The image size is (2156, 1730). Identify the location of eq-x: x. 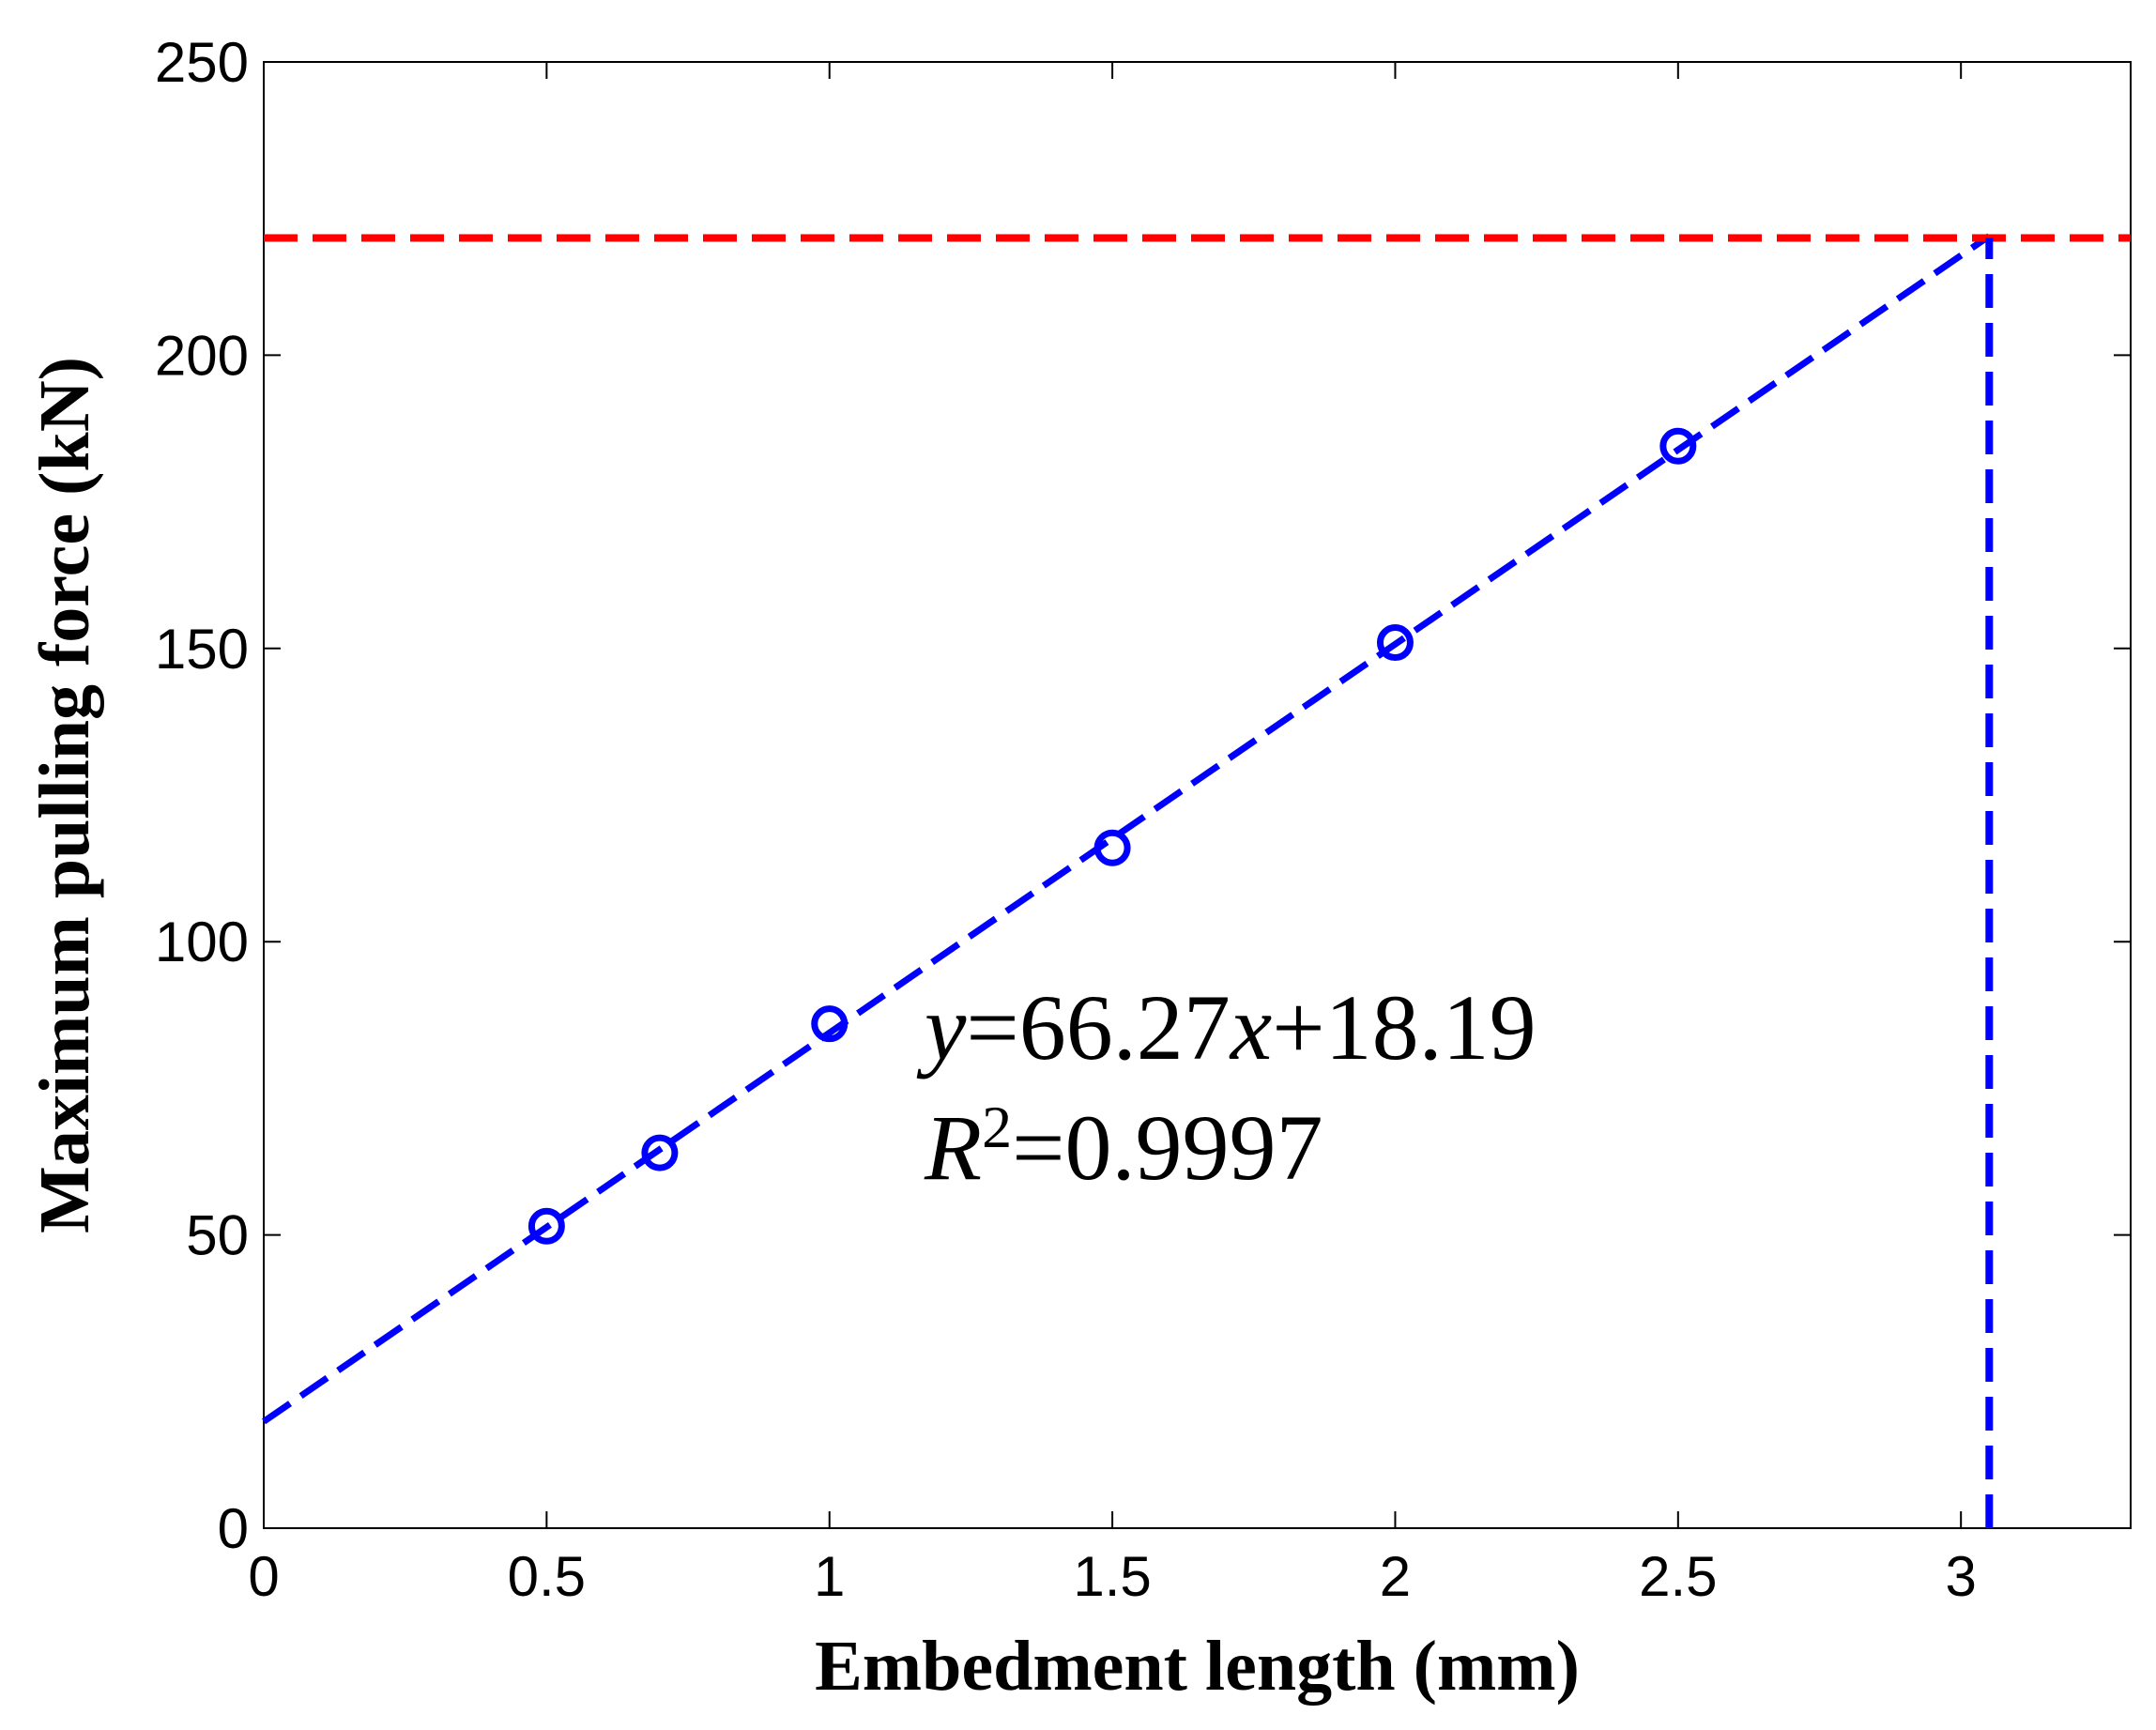
(1250, 1027).